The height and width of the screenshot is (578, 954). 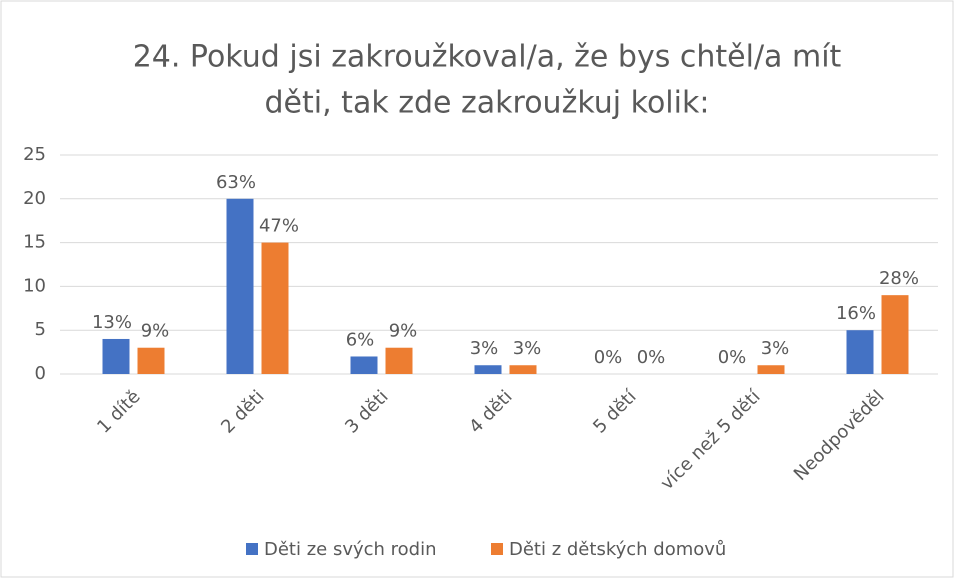 I want to click on data-label: 28%, so click(x=899, y=278).